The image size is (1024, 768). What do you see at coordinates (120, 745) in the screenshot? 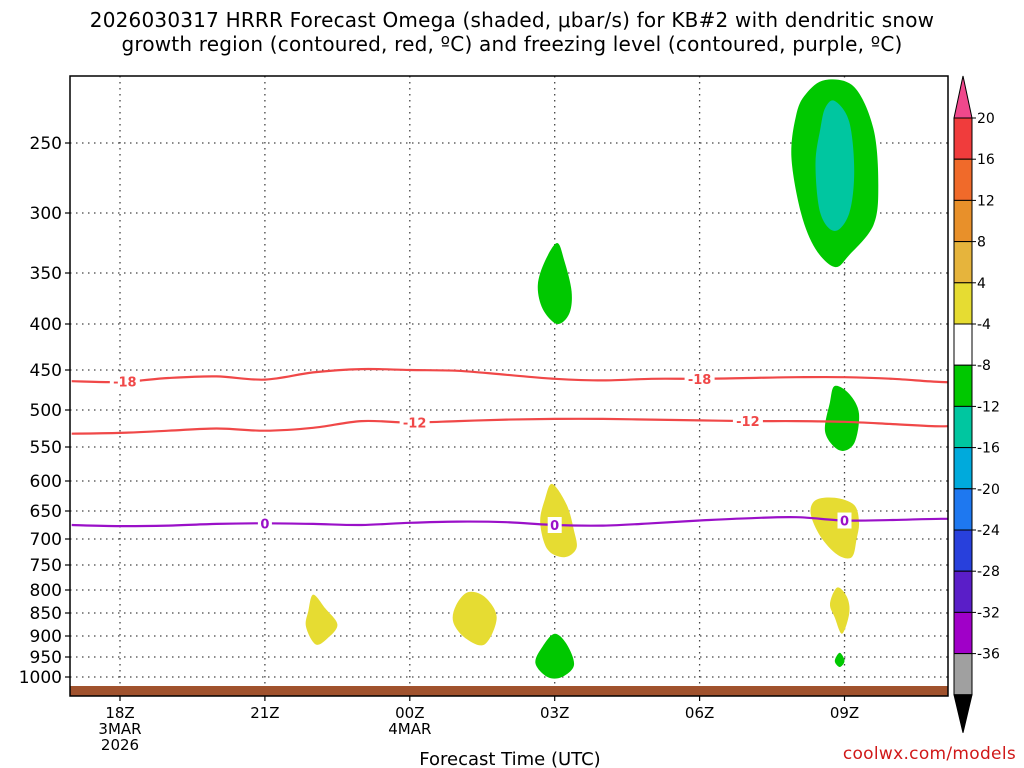
I see `x-tick-label: 2026` at bounding box center [120, 745].